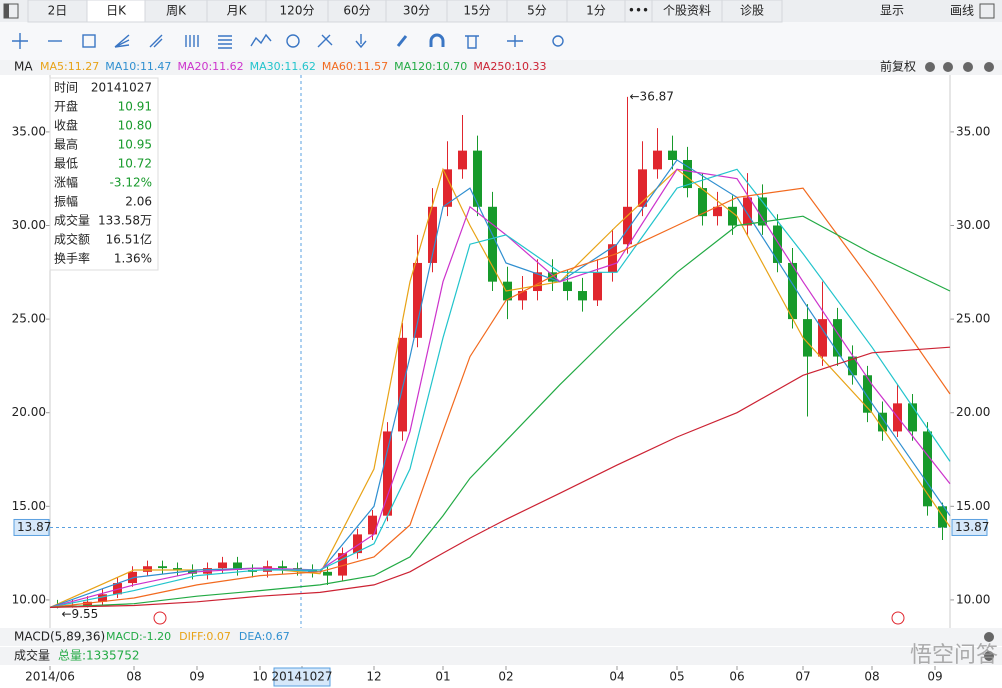 The image size is (1002, 688). Describe the element at coordinates (156, 41) in the screenshot. I see `channel-tool` at that location.